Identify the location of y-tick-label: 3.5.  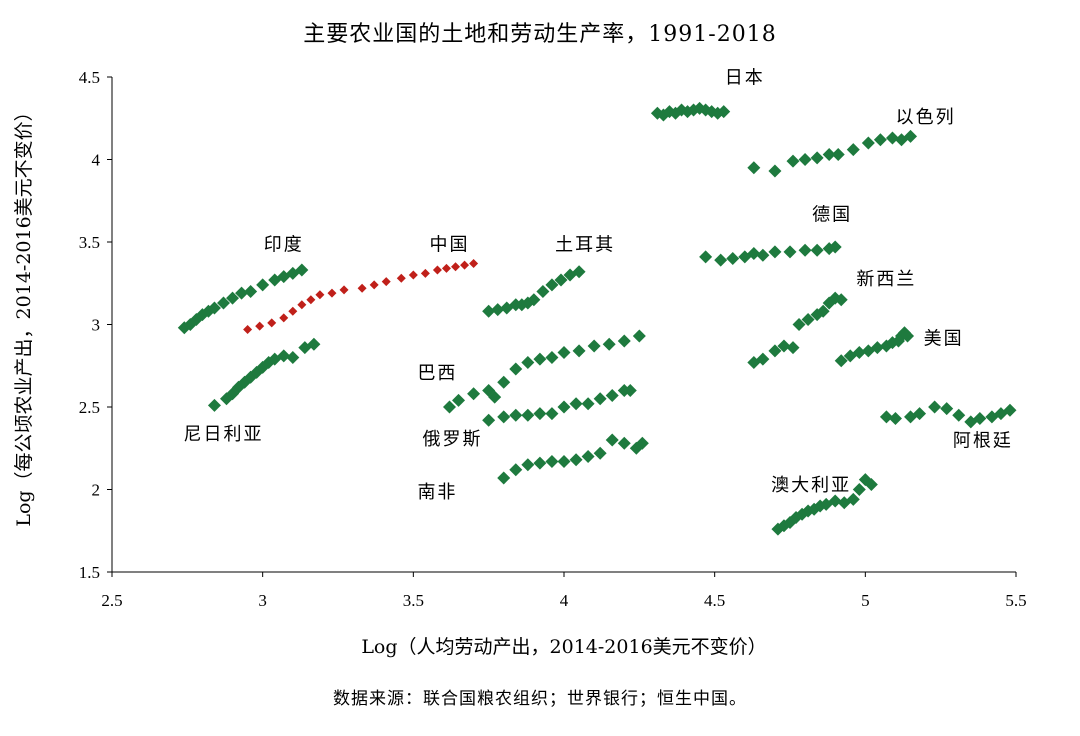
(89, 242).